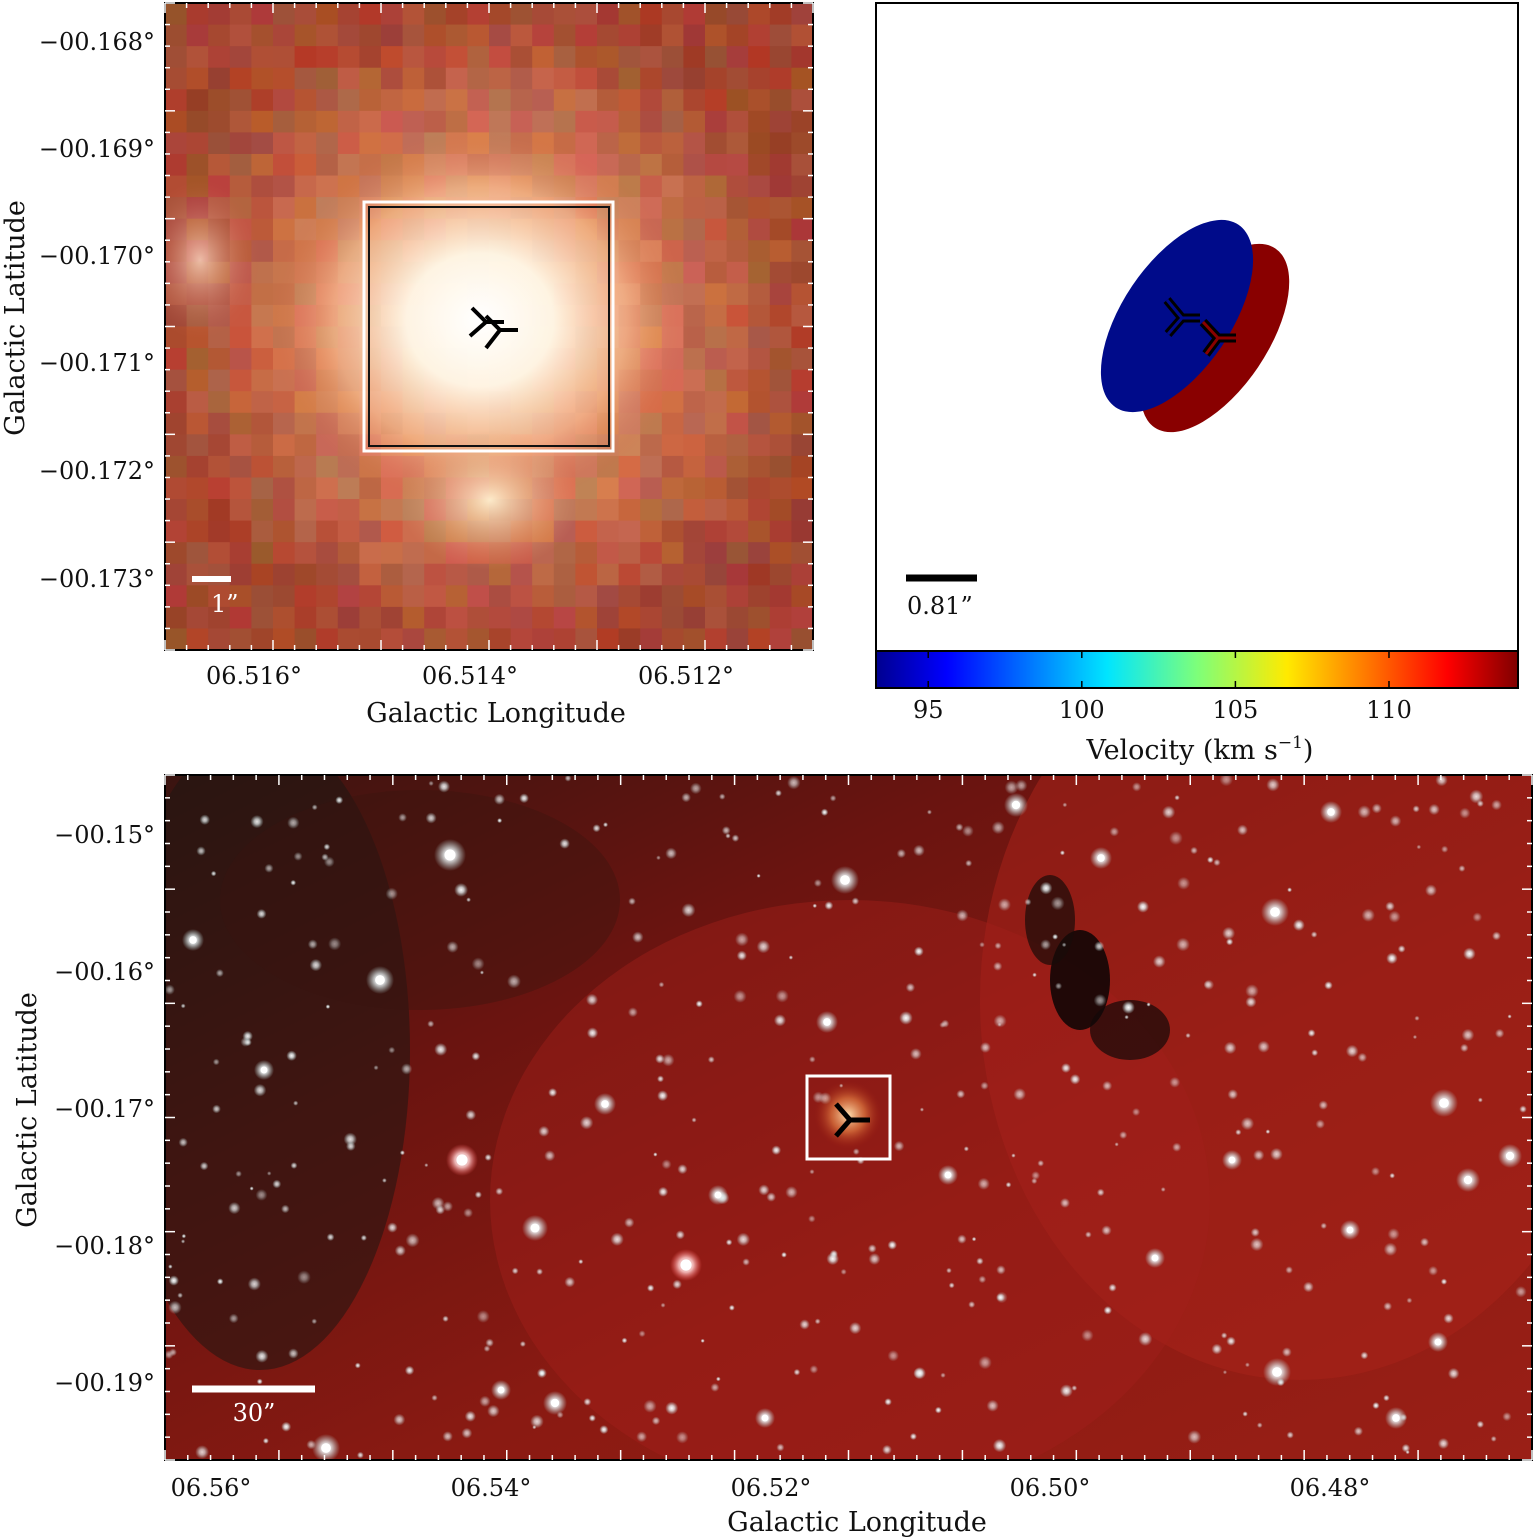  Describe the element at coordinates (1050, 1488) in the screenshot. I see `panel-c-xtick: 06.50°` at that location.